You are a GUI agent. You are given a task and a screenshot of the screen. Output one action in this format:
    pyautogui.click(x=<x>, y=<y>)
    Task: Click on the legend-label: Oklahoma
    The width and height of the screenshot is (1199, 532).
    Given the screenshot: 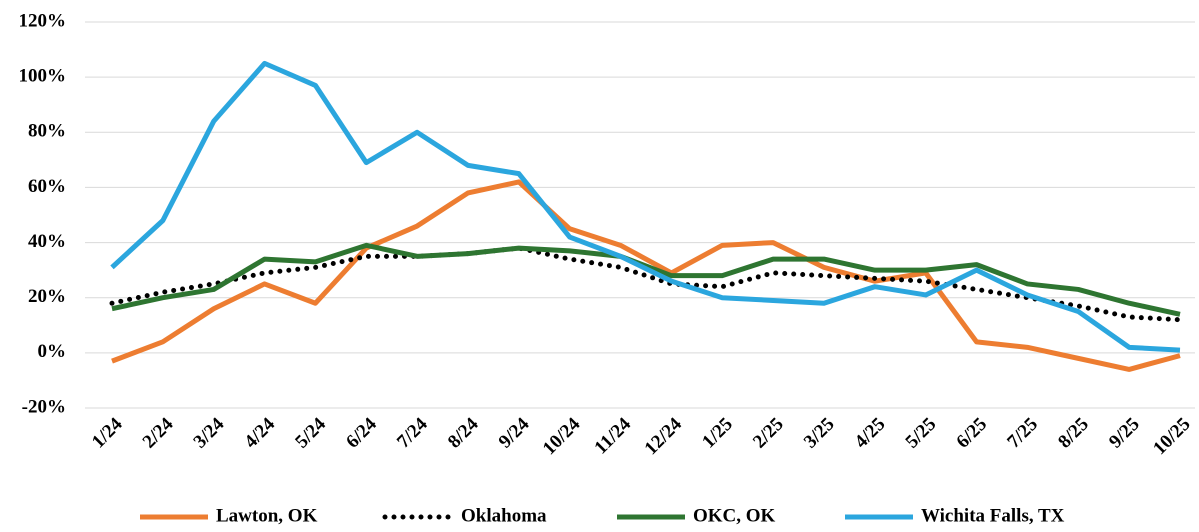 What is the action you would take?
    pyautogui.click(x=504, y=515)
    